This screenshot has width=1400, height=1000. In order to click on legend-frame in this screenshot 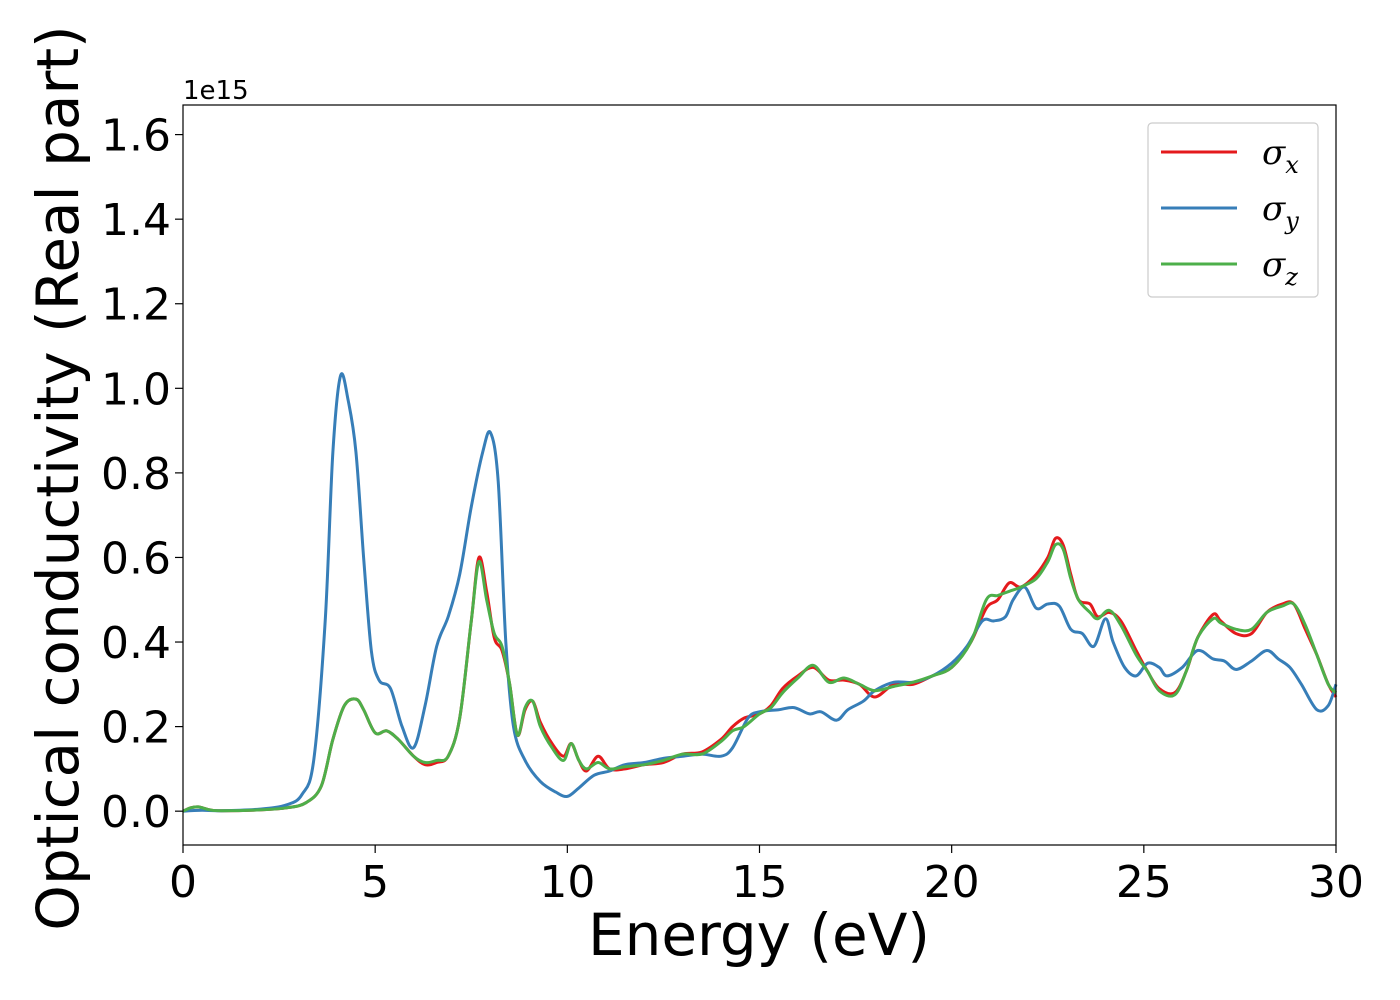, I will do `click(1233, 210)`.